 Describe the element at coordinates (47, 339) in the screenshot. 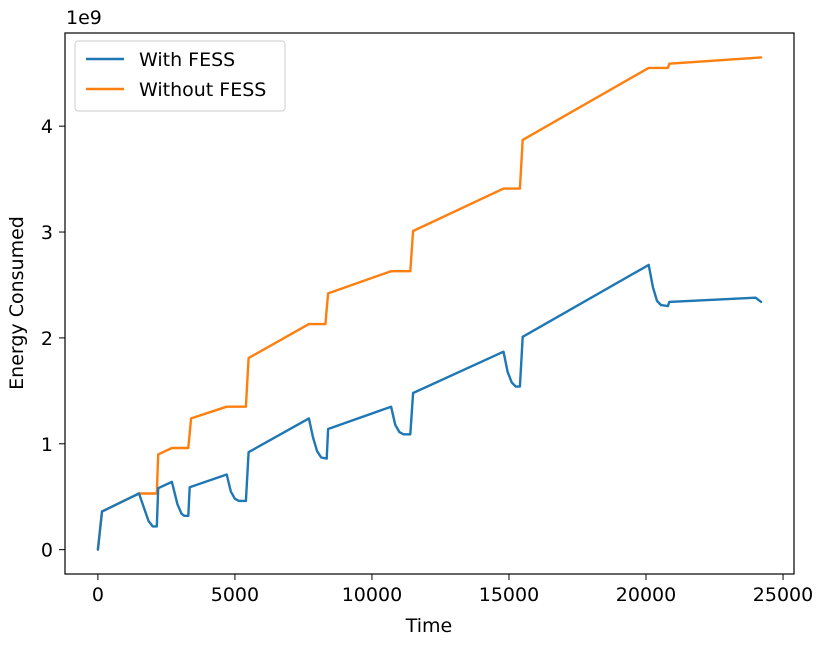

I see `y-tick-label: 2` at that location.